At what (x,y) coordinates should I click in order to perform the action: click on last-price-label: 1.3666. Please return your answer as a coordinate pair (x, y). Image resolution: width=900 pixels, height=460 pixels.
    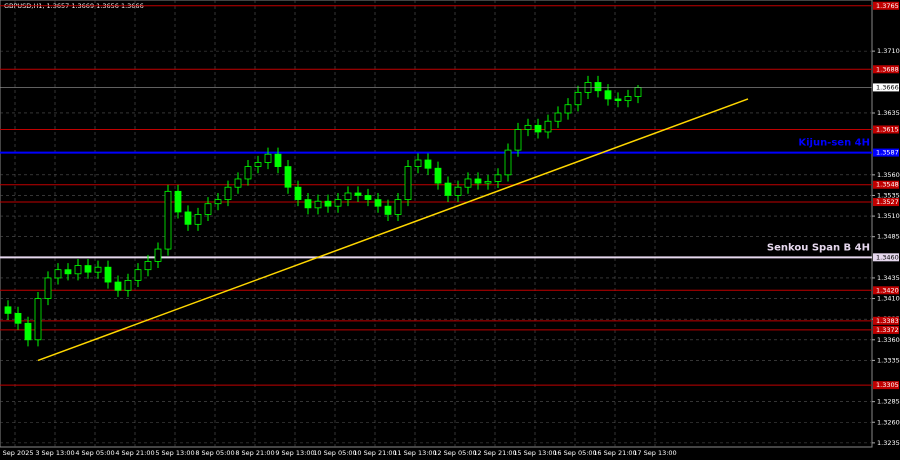
    Looking at the image, I should click on (887, 87).